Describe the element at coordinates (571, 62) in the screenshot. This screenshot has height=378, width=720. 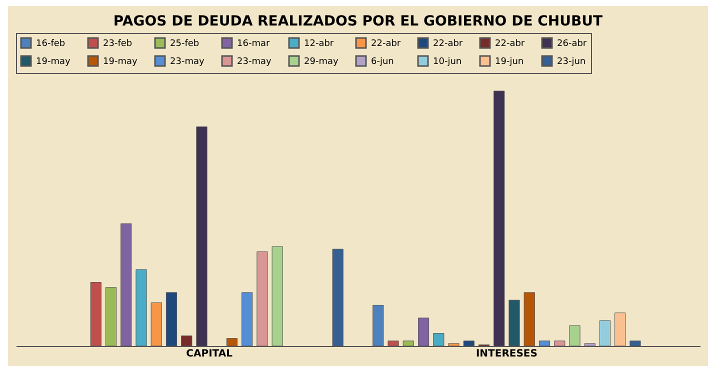
I see `legend-label: 23-jun` at that location.